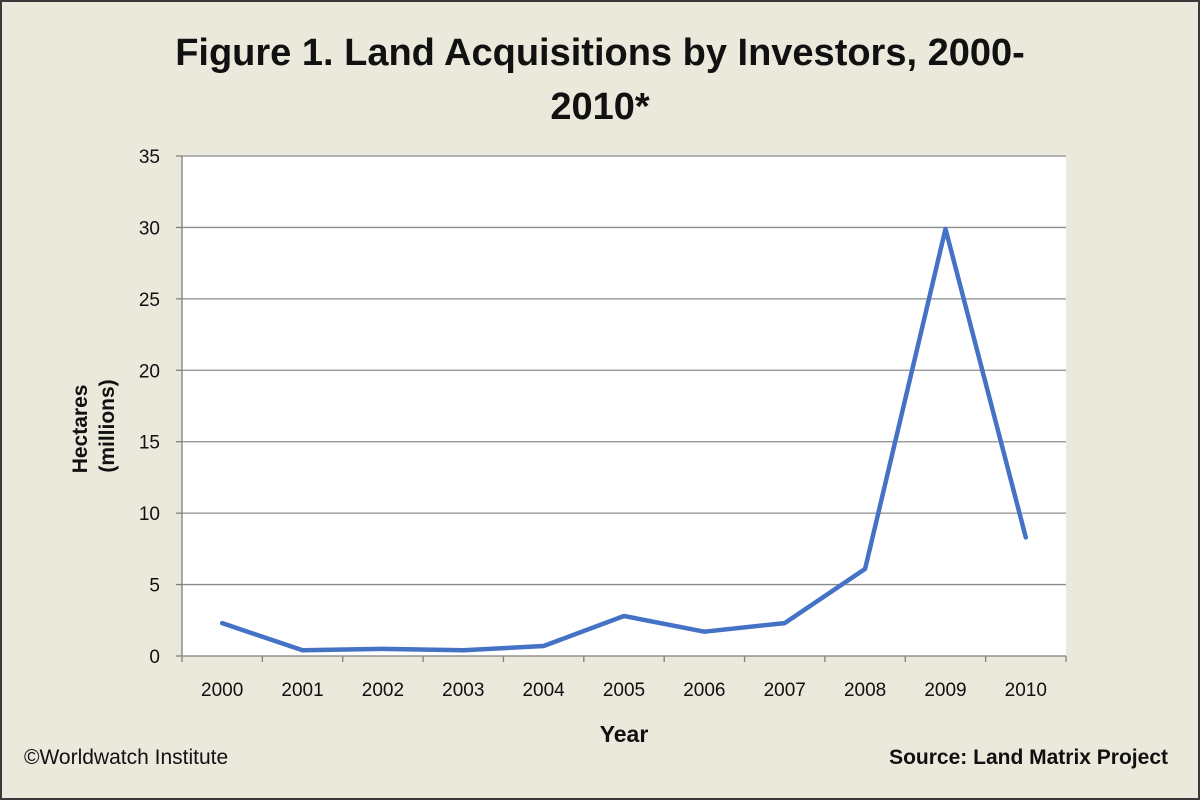 The width and height of the screenshot is (1200, 800). I want to click on y-tick-label: 25, so click(149, 300).